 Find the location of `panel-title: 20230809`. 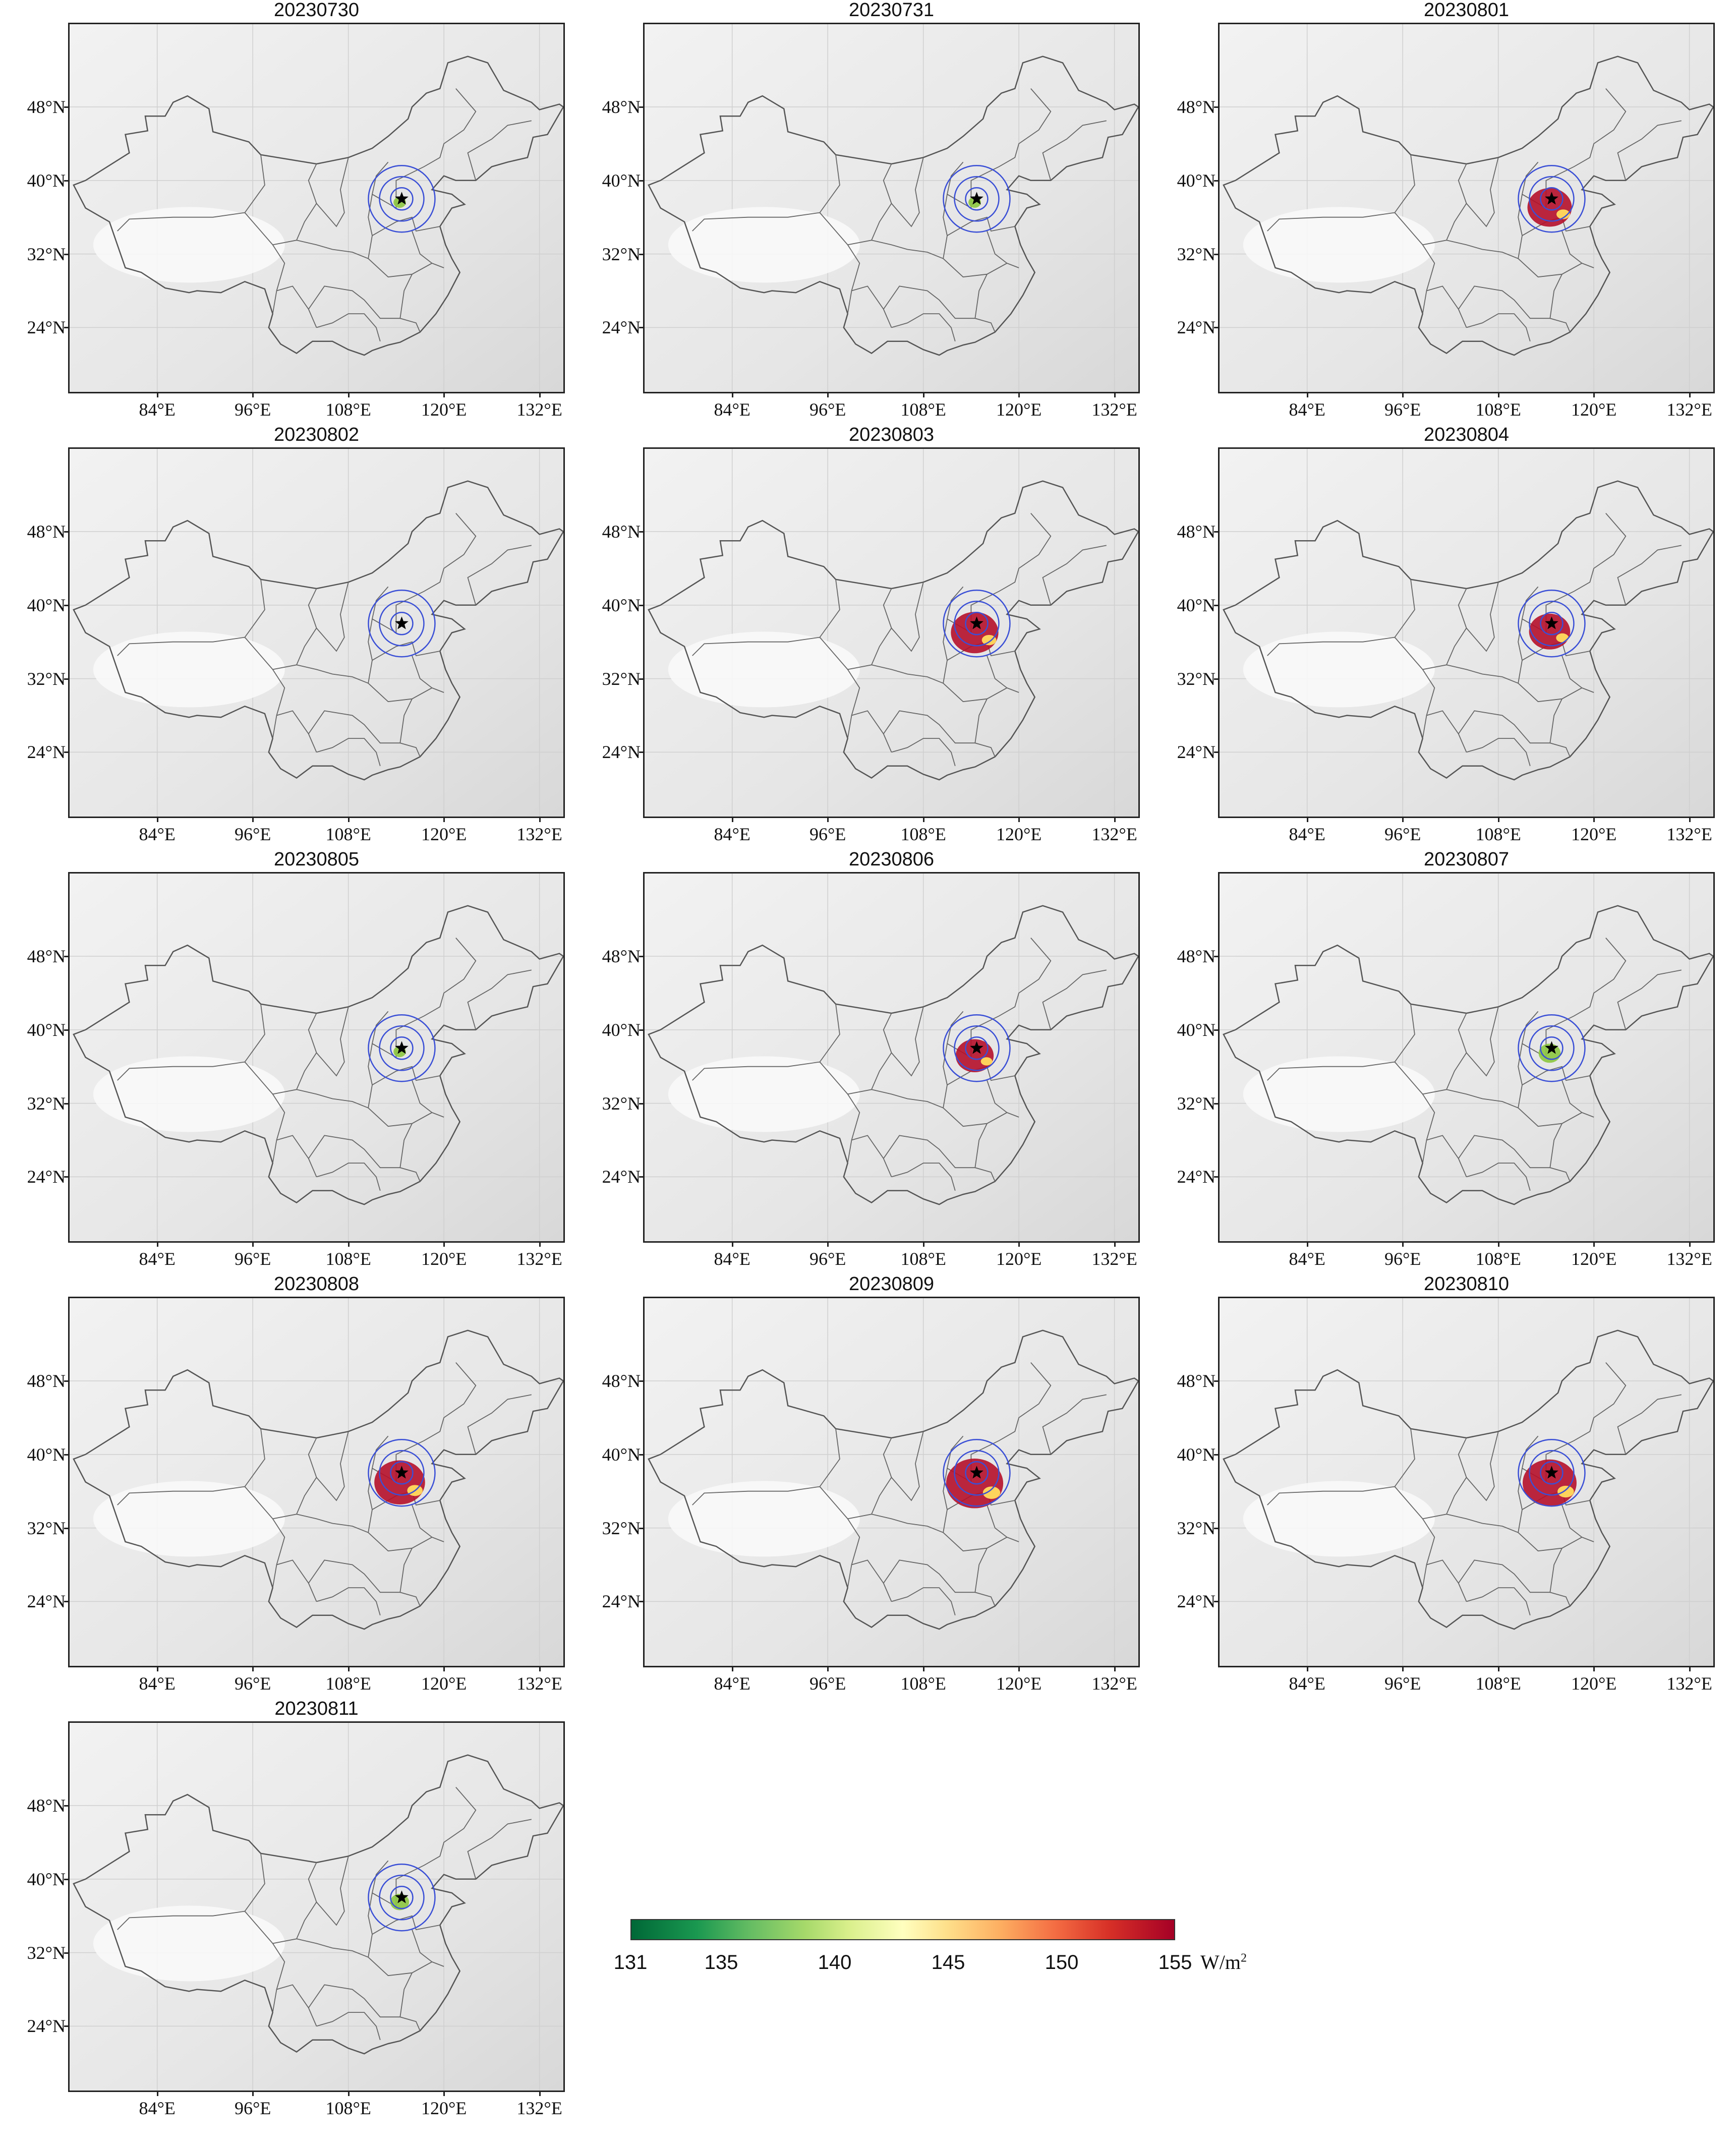

panel-title: 20230809 is located at coordinates (892, 1284).